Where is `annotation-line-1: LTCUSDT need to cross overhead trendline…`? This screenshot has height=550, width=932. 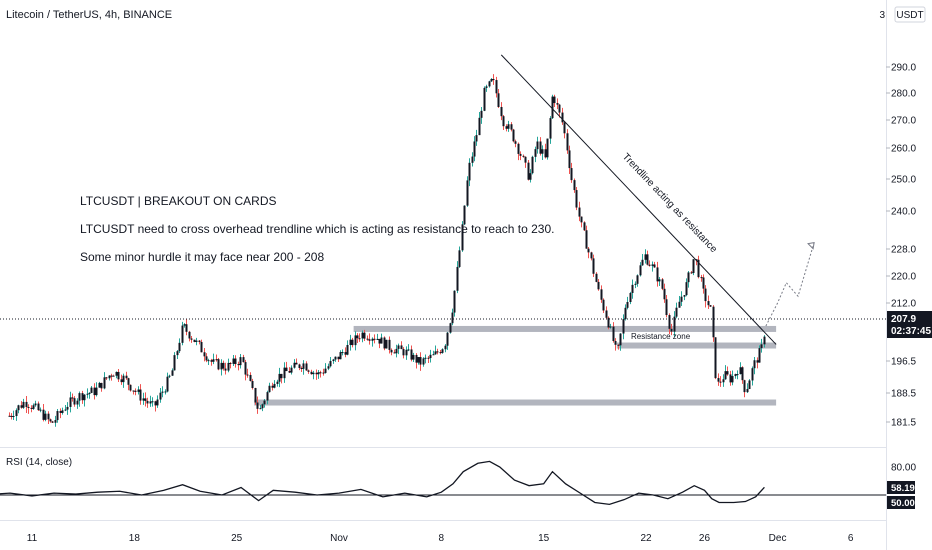 annotation-line-1: LTCUSDT need to cross overhead trendline… is located at coordinates (317, 229).